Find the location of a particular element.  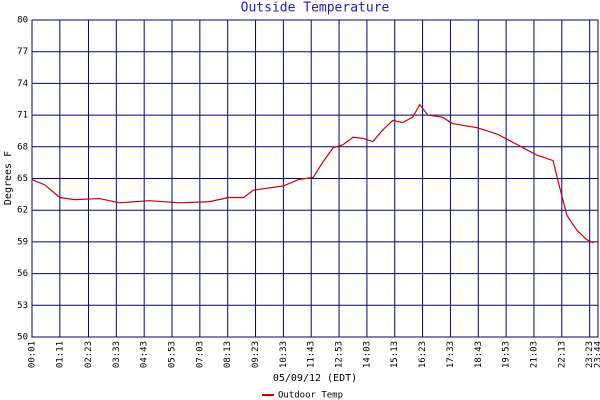

y-axis-title: Degrees F is located at coordinates (8, 178).